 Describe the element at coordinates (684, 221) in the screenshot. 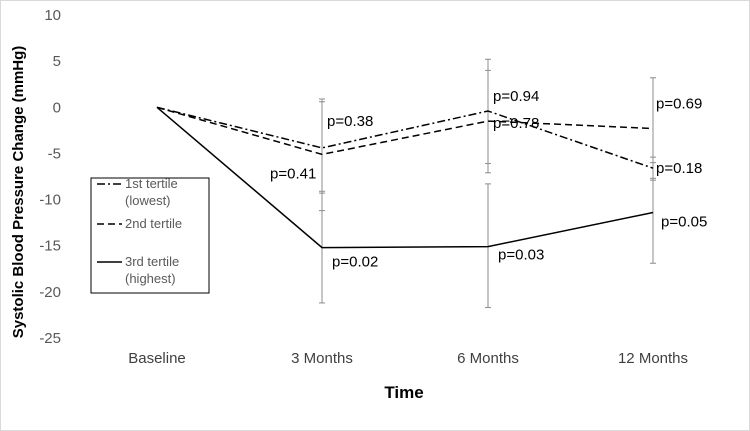

I see `p-value-label: p=0.05` at that location.